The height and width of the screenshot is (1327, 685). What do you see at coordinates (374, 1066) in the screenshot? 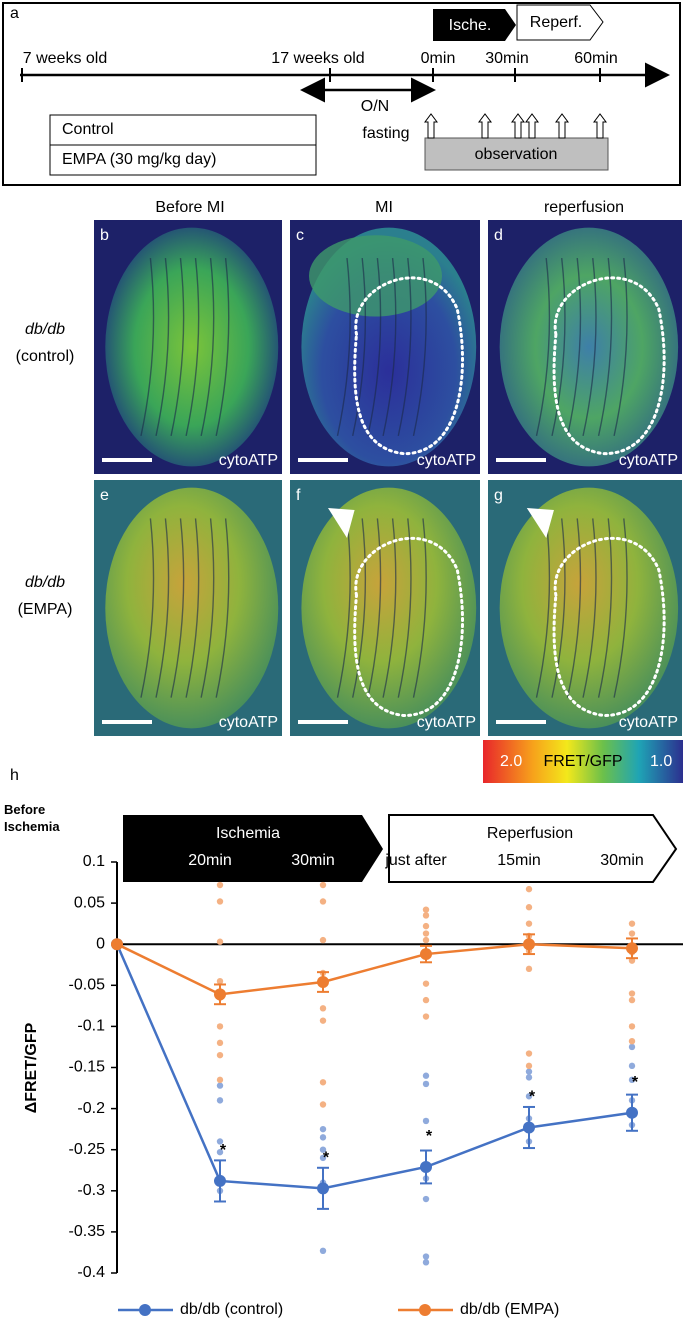
I see `series-line` at bounding box center [374, 1066].